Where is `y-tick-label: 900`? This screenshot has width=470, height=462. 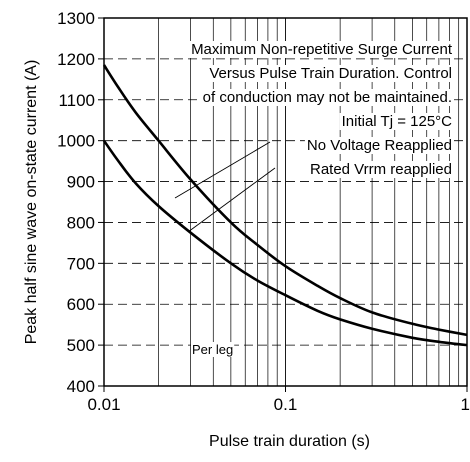
y-tick-label: 900 is located at coordinates (81, 182).